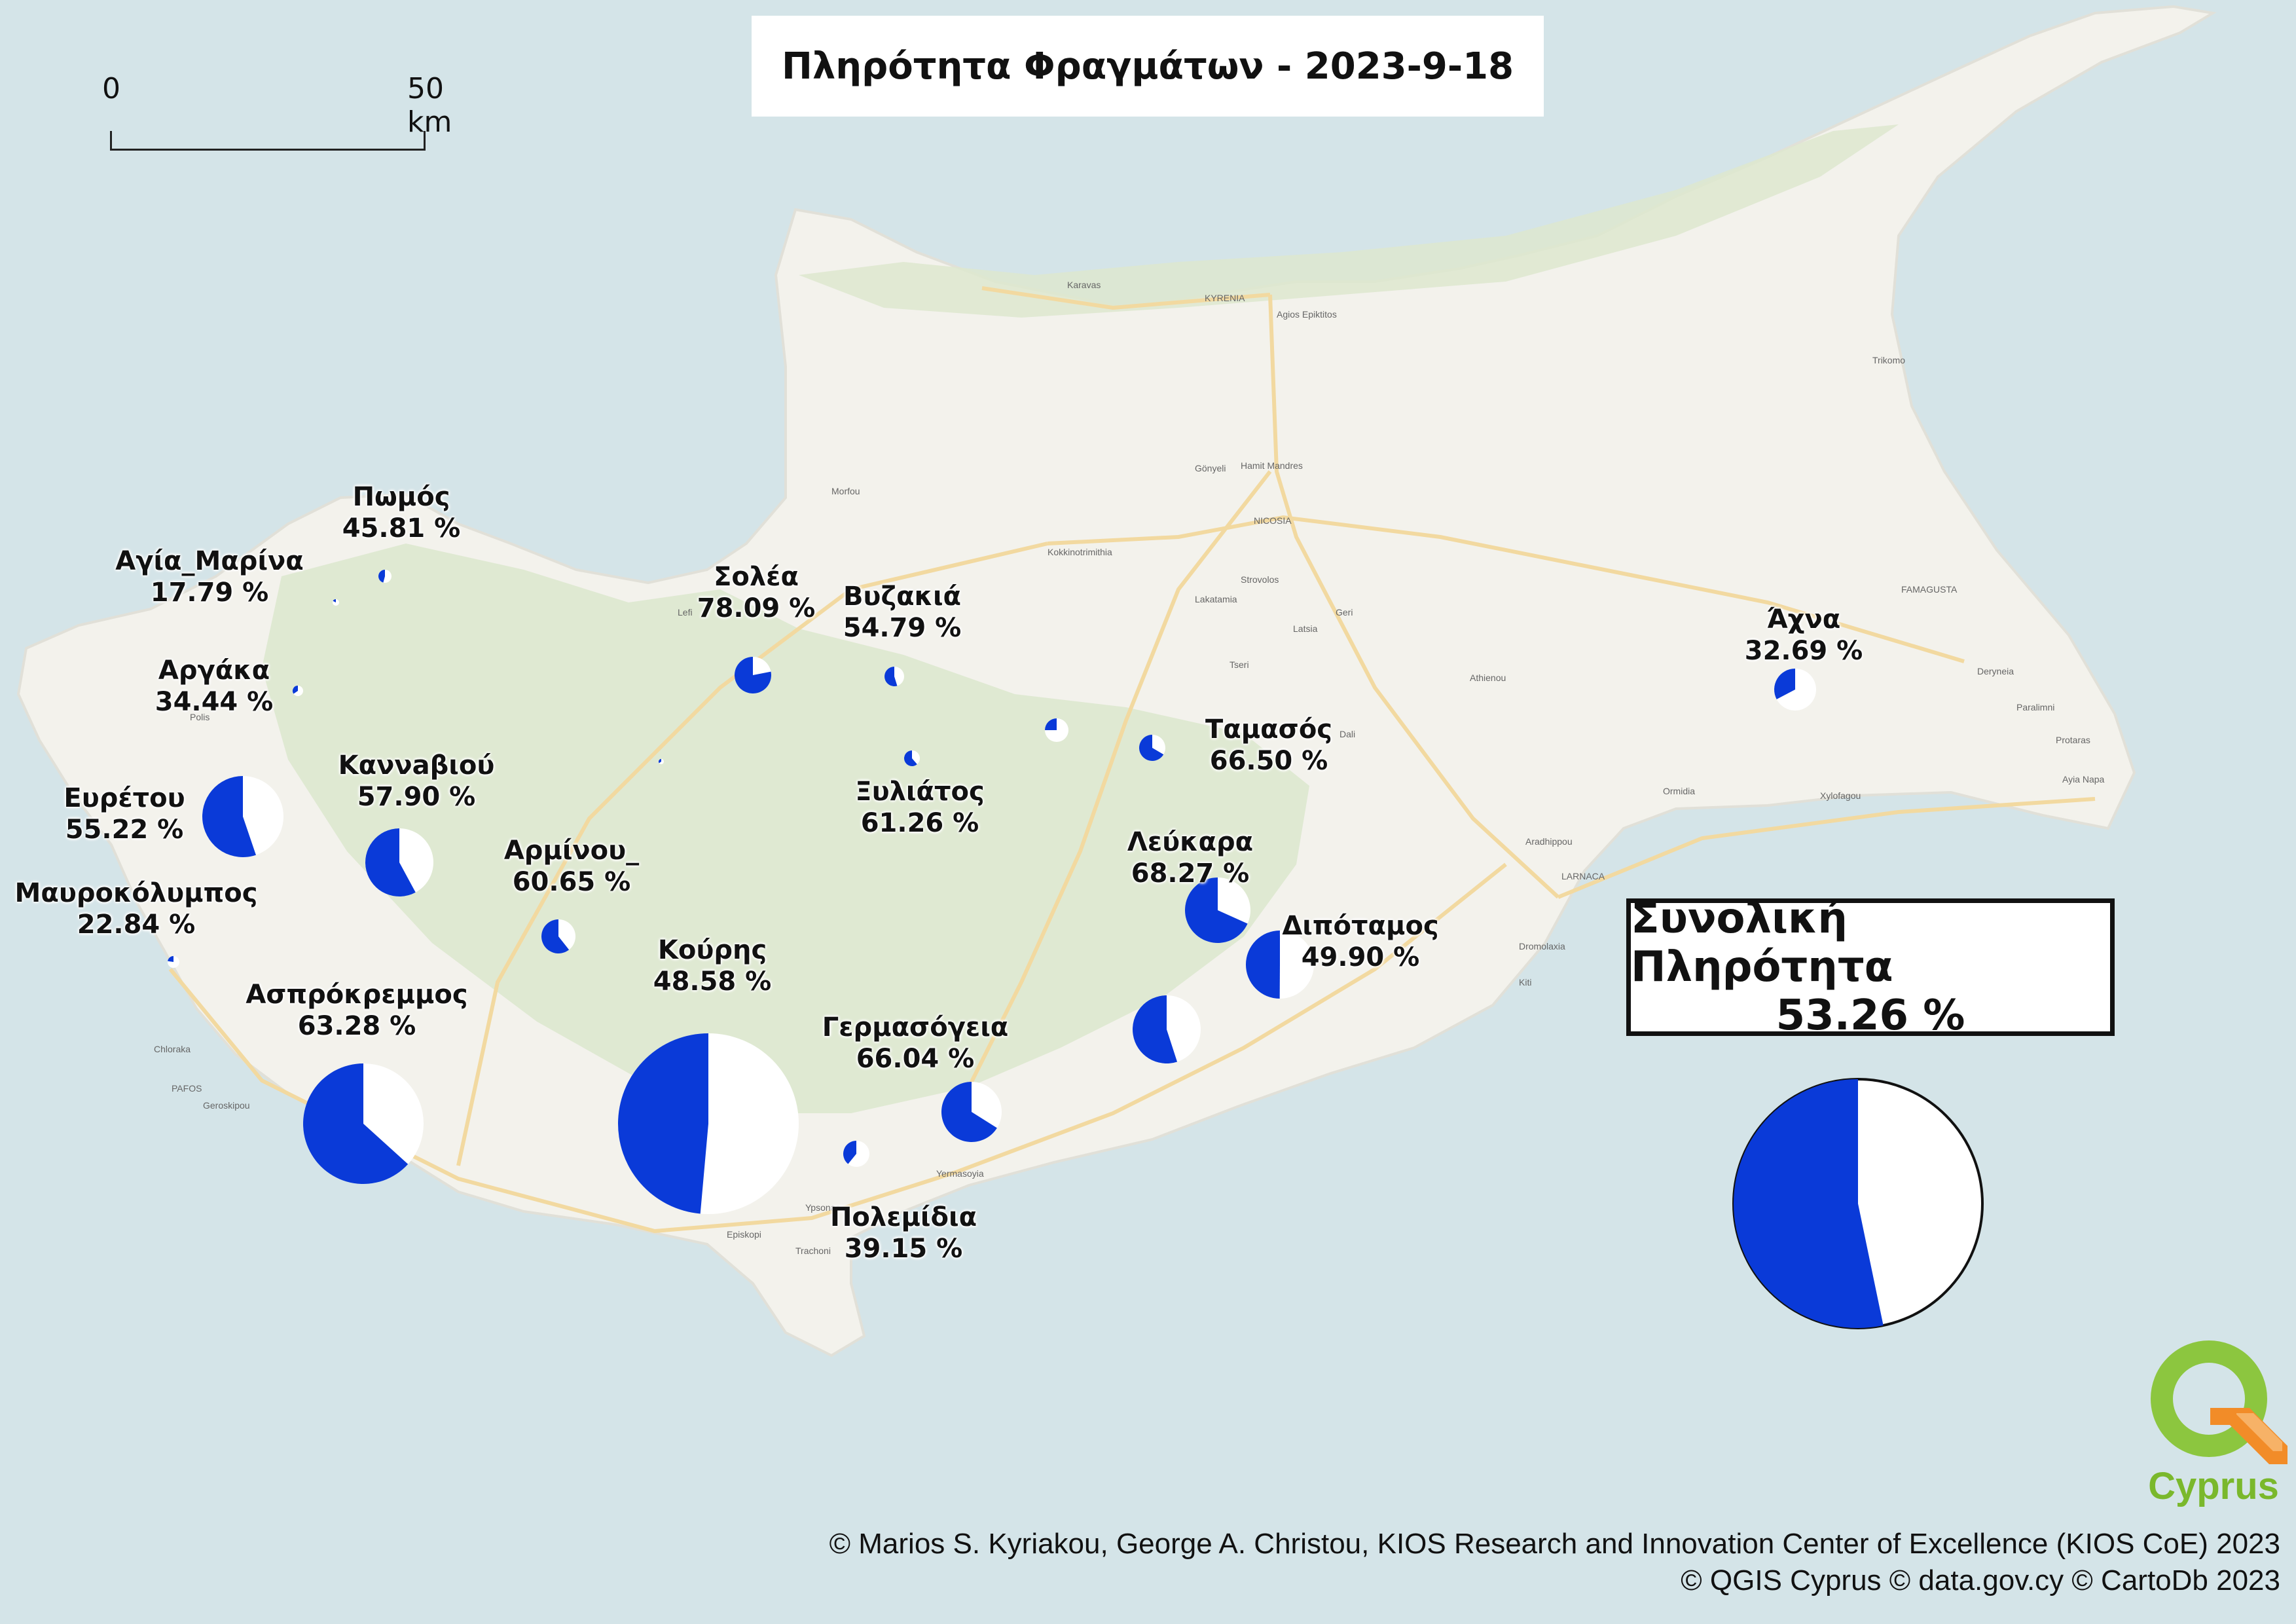  Describe the element at coordinates (571, 882) in the screenshot. I see `dam-percent: 60.65 %` at that location.